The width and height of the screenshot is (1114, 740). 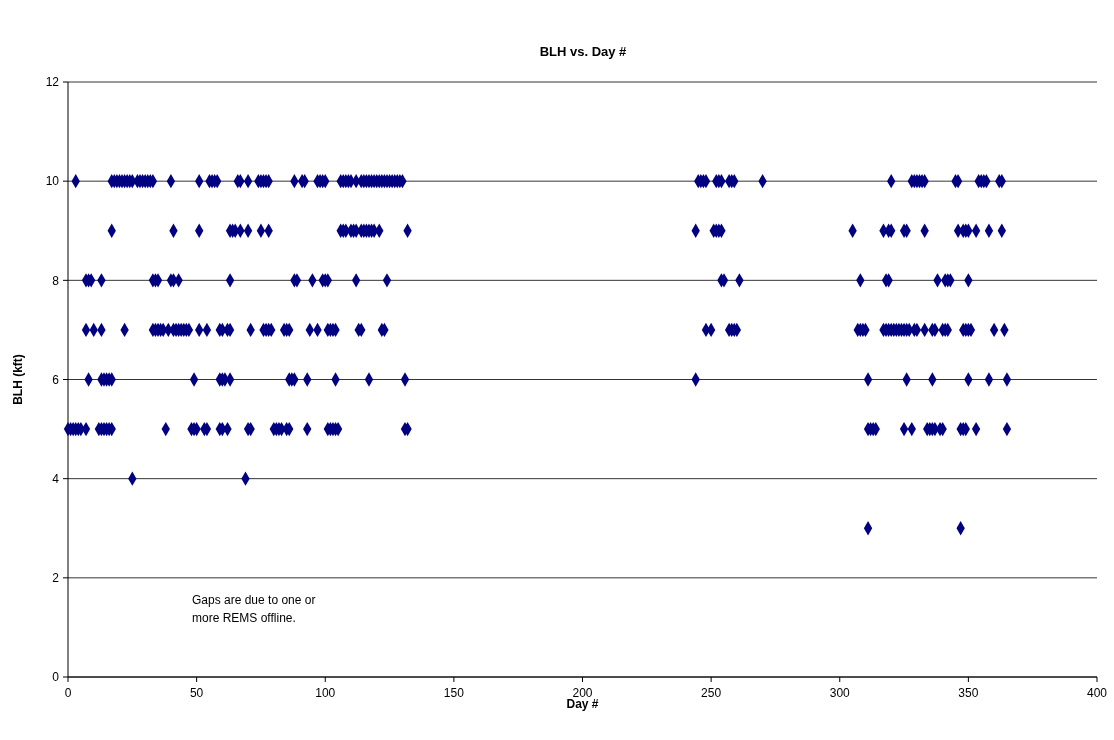 What do you see at coordinates (56, 578) in the screenshot?
I see `y-tick-label: 2` at bounding box center [56, 578].